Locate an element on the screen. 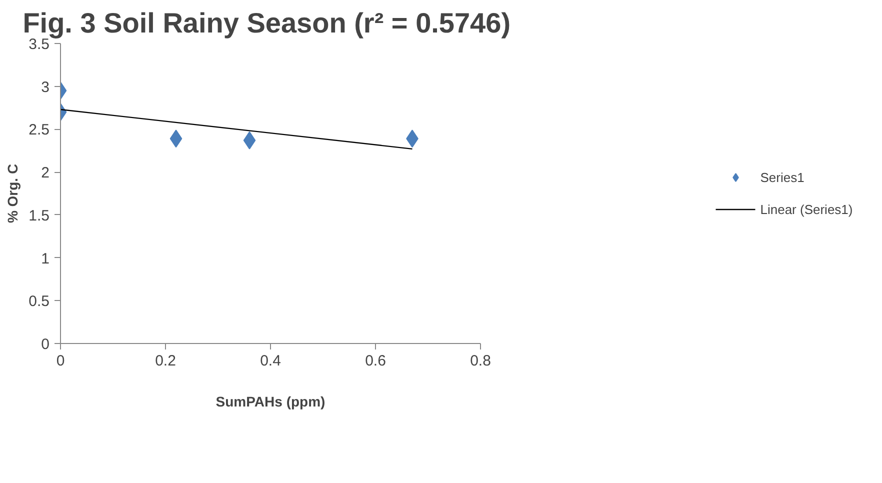  x-tick-label: 0 is located at coordinates (60, 361).